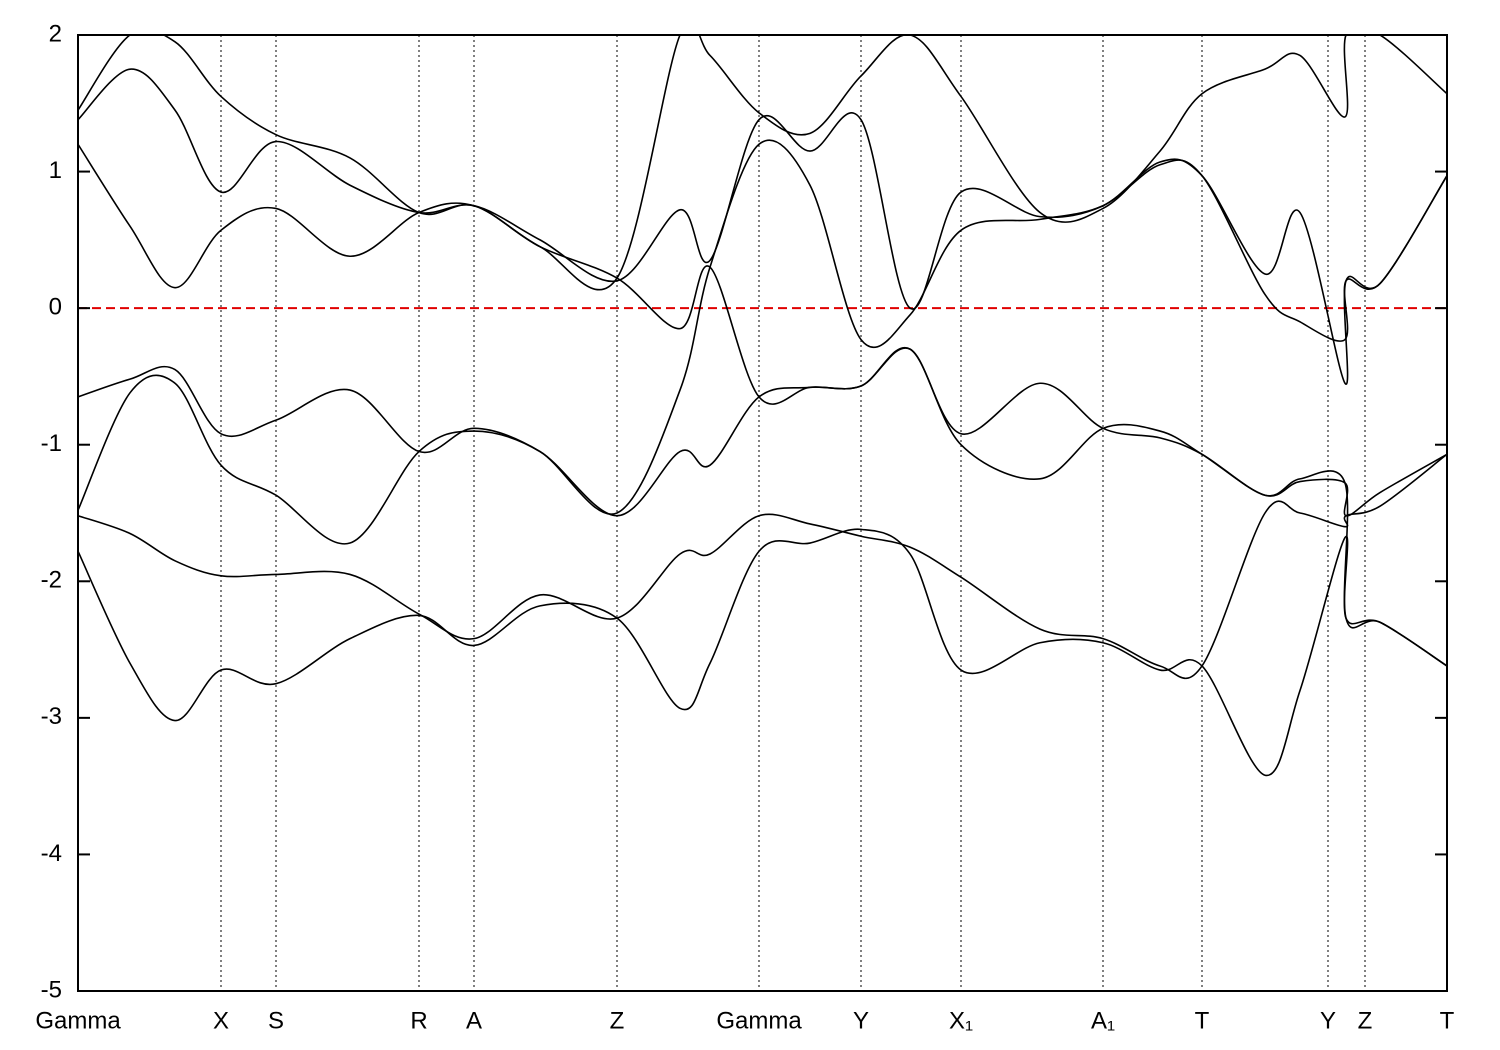 The image size is (1500, 1050). What do you see at coordinates (55, 33) in the screenshot?
I see `y-tick-label: 2` at bounding box center [55, 33].